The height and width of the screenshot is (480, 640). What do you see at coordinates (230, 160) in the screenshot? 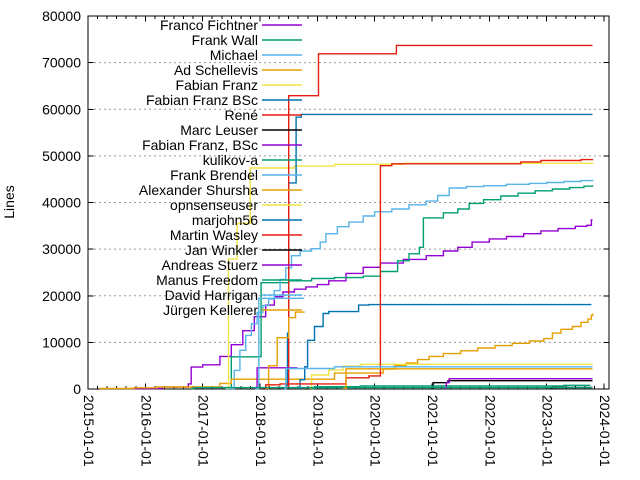
I see `legend-label-kulikov-a: kulikov-a` at bounding box center [230, 160].